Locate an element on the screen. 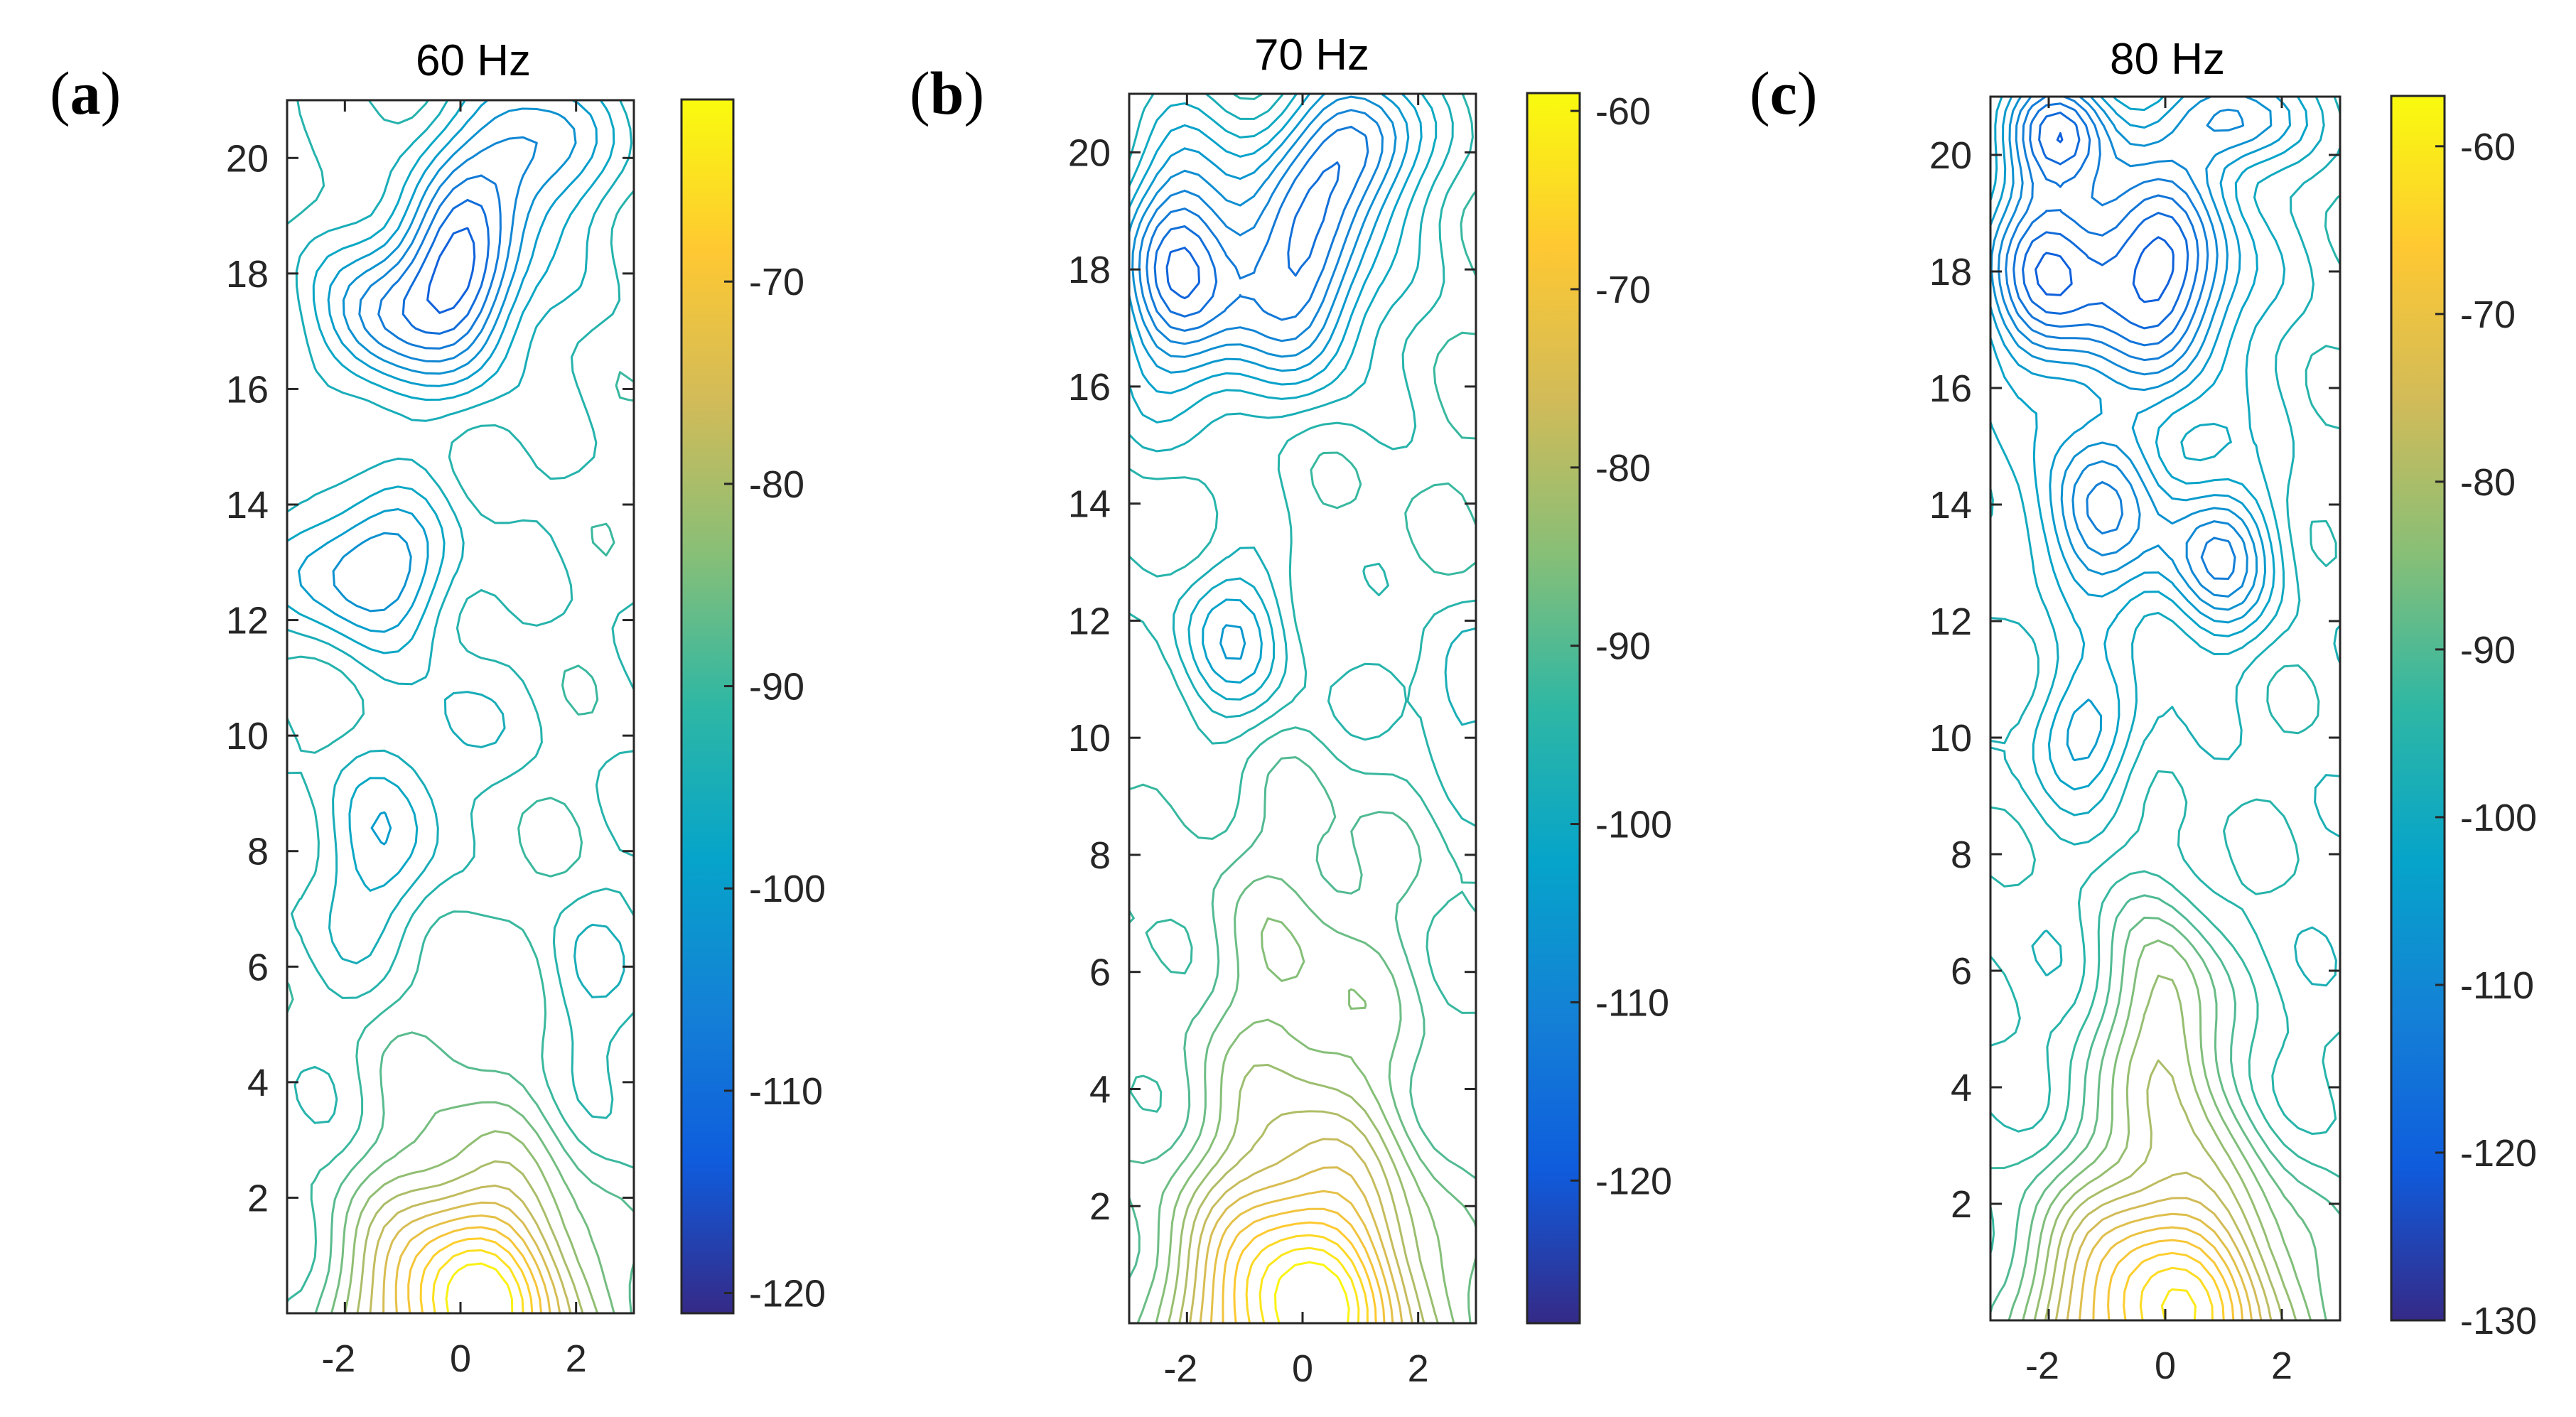  y-tick-label-a-16: 16 is located at coordinates (247, 389).